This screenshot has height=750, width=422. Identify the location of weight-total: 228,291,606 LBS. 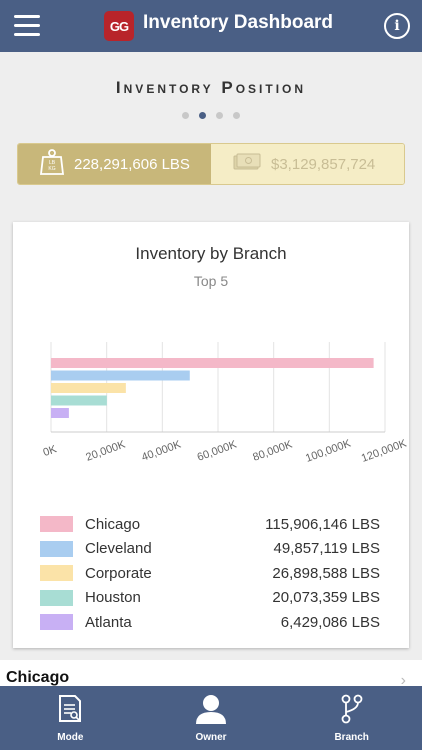
(132, 164).